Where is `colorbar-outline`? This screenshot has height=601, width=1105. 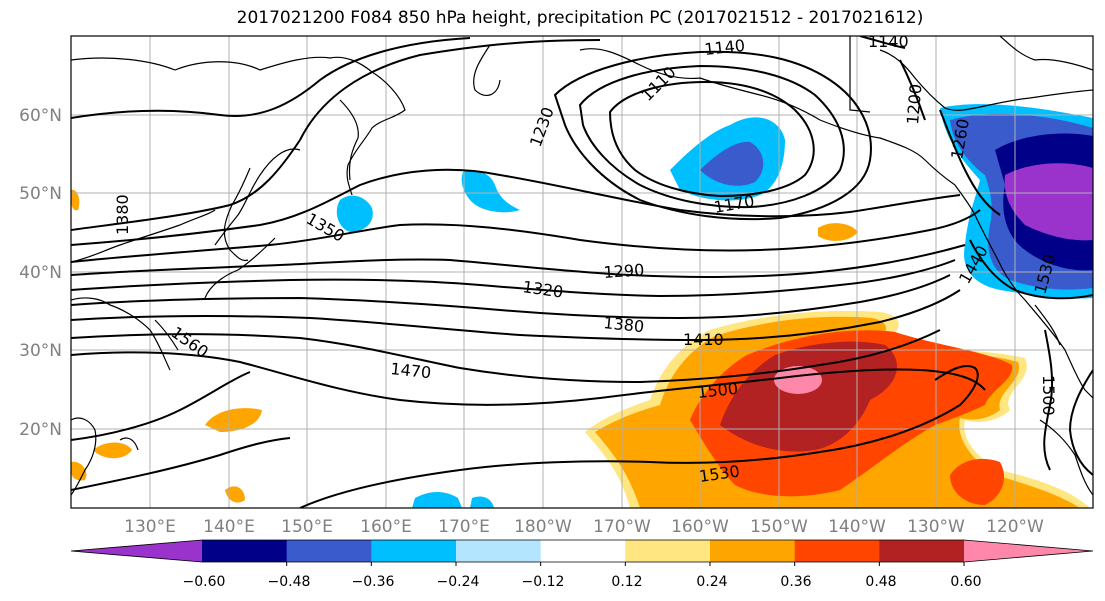 colorbar-outline is located at coordinates (582, 551).